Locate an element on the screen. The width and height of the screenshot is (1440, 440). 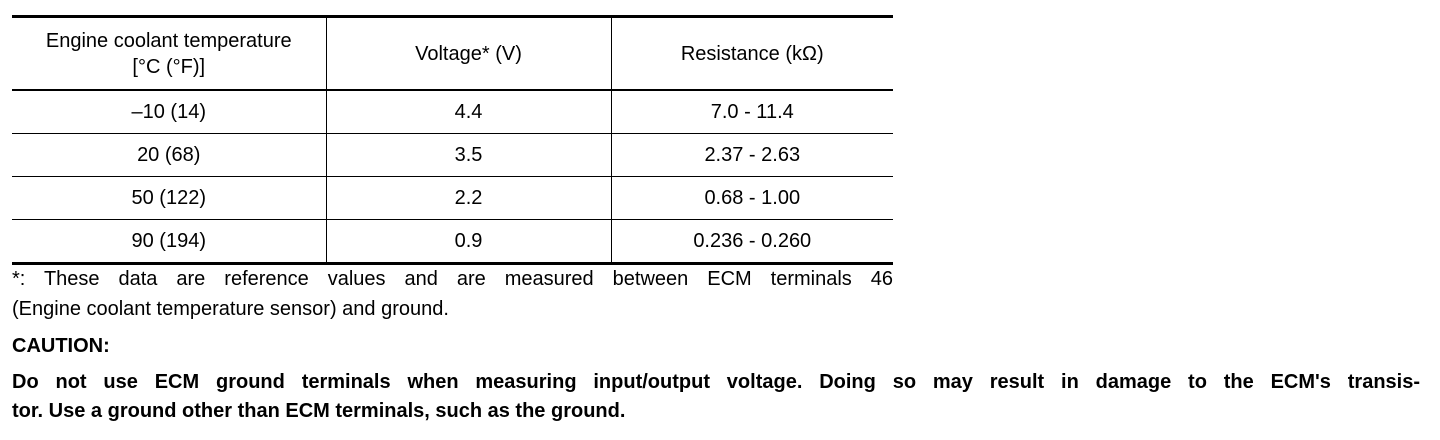
header-text: Engine coolant temperature is located at coordinates (168, 40).